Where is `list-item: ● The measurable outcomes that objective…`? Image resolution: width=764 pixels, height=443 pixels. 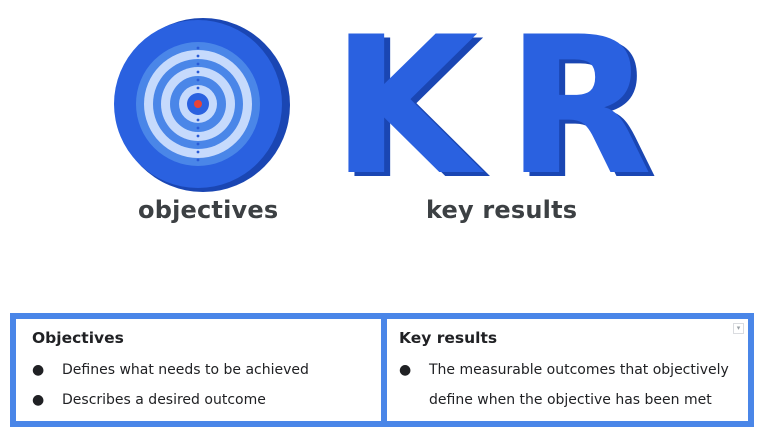 list-item: ● The measurable outcomes that objective… is located at coordinates (567, 370).